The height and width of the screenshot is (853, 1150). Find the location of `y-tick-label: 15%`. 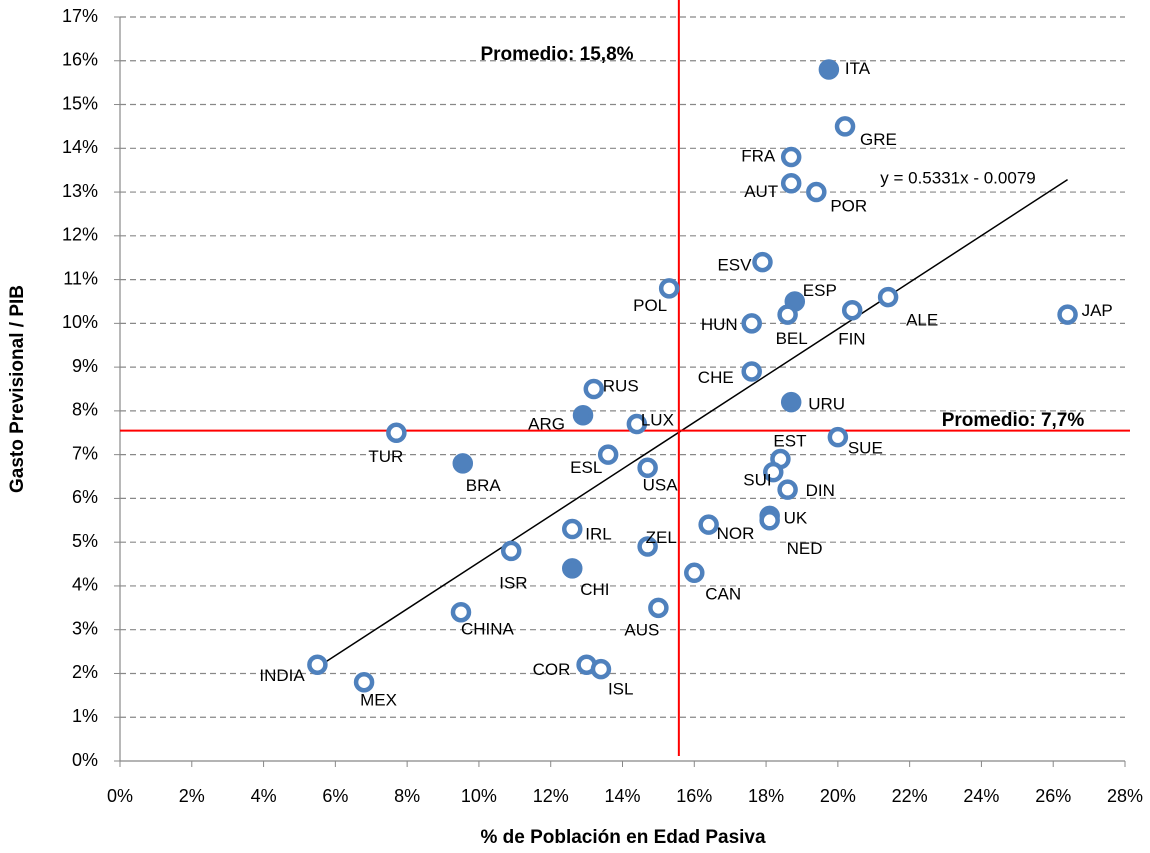

y-tick-label: 15% is located at coordinates (80, 103).